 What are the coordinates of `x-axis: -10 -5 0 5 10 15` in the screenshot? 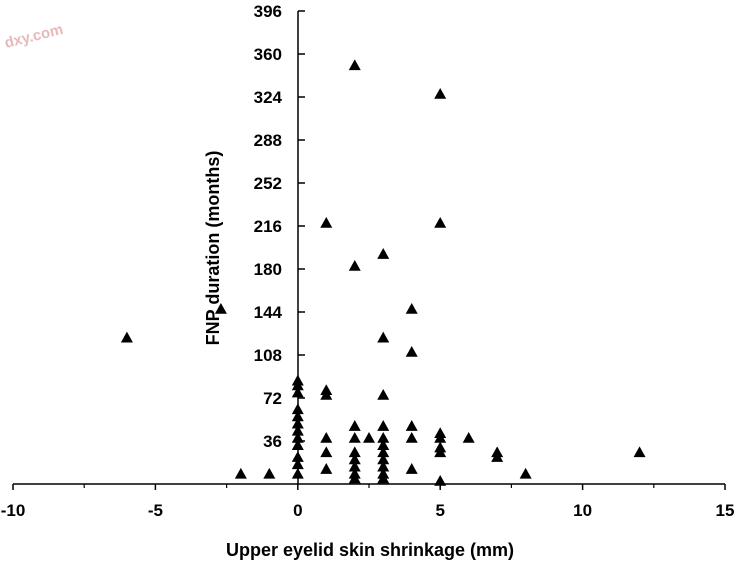 It's located at (368, 501).